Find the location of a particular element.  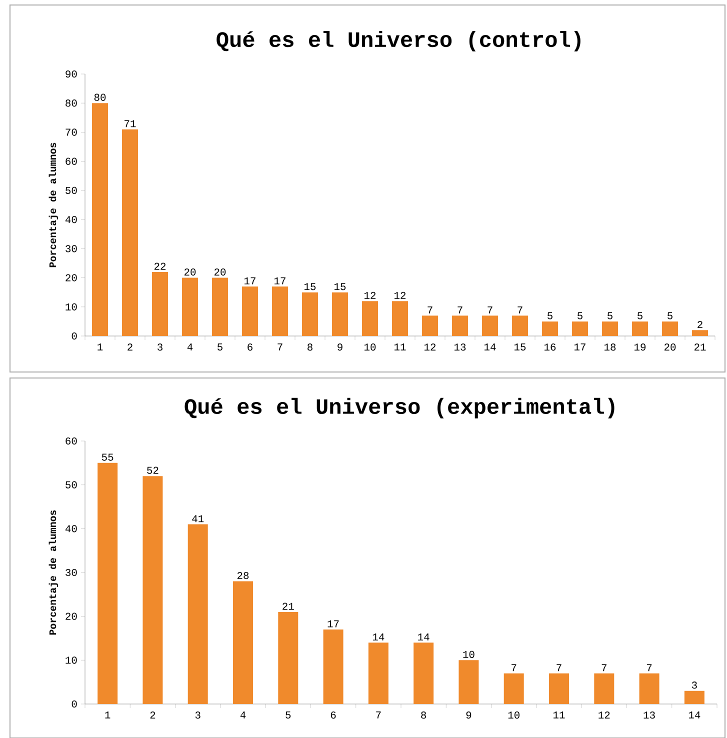

x-tick-label: 7 is located at coordinates (280, 347).